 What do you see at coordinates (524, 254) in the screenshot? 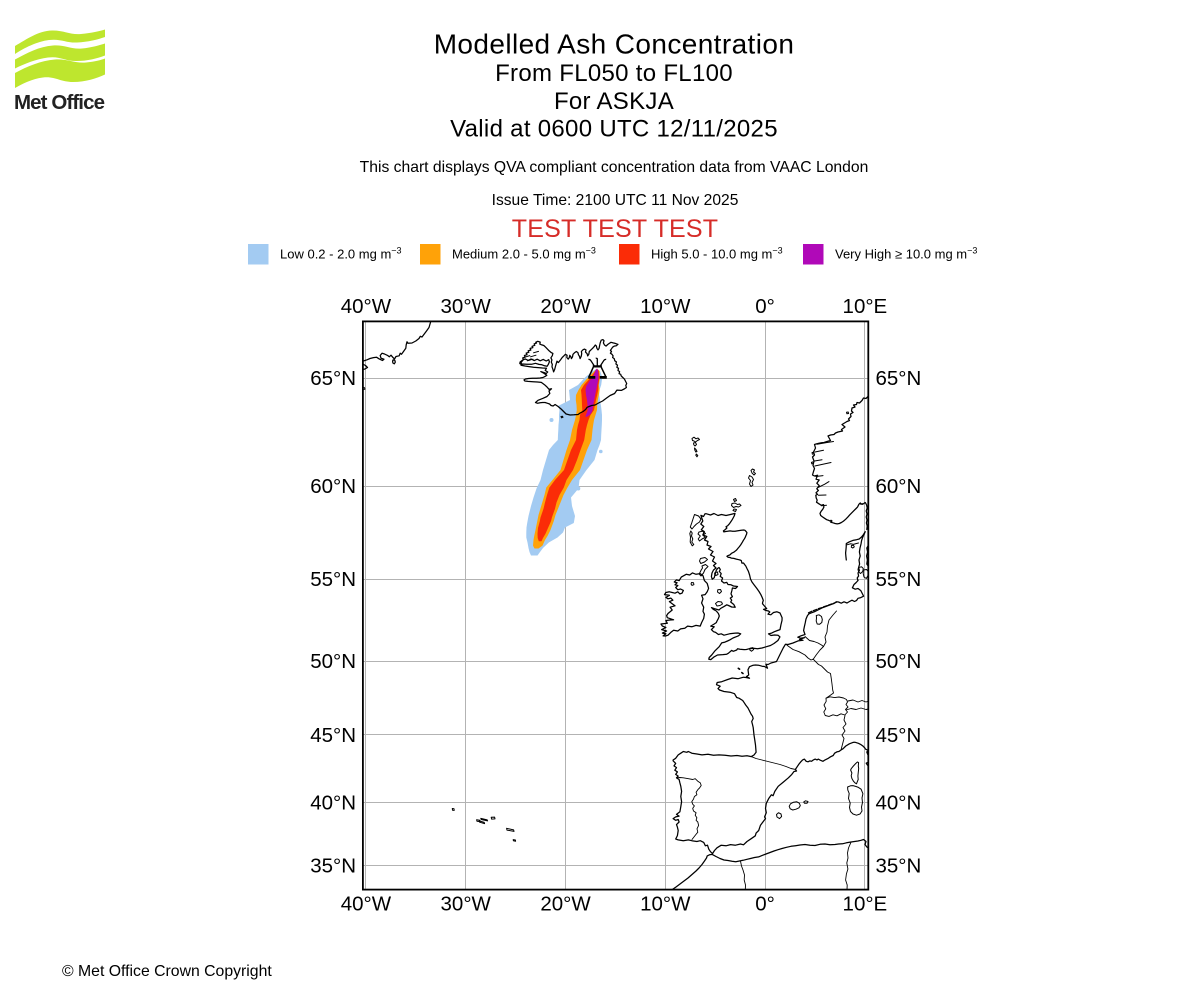
I see `svg-text: Medium 2.0 - 5.0 mg m−3` at bounding box center [524, 254].